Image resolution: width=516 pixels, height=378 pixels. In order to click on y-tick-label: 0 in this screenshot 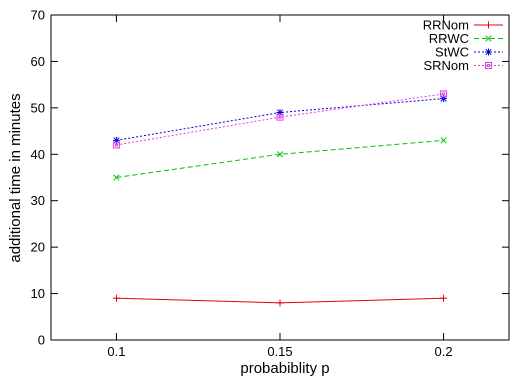, I will do `click(41, 340)`.